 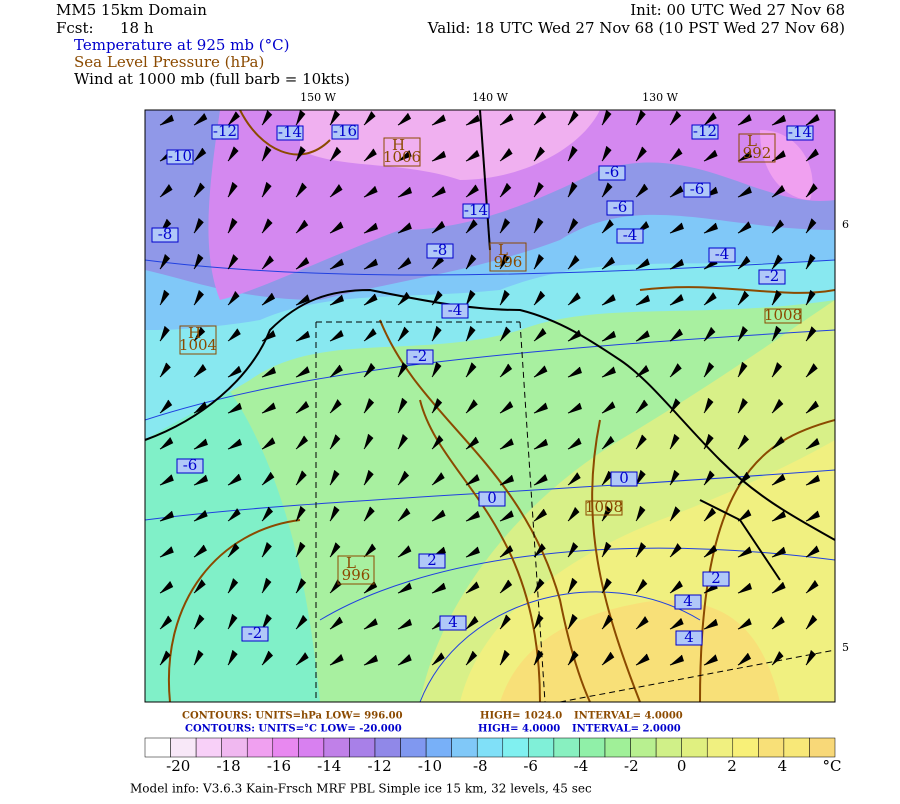 I want to click on colorbar-tick: -20, so click(x=178, y=766).